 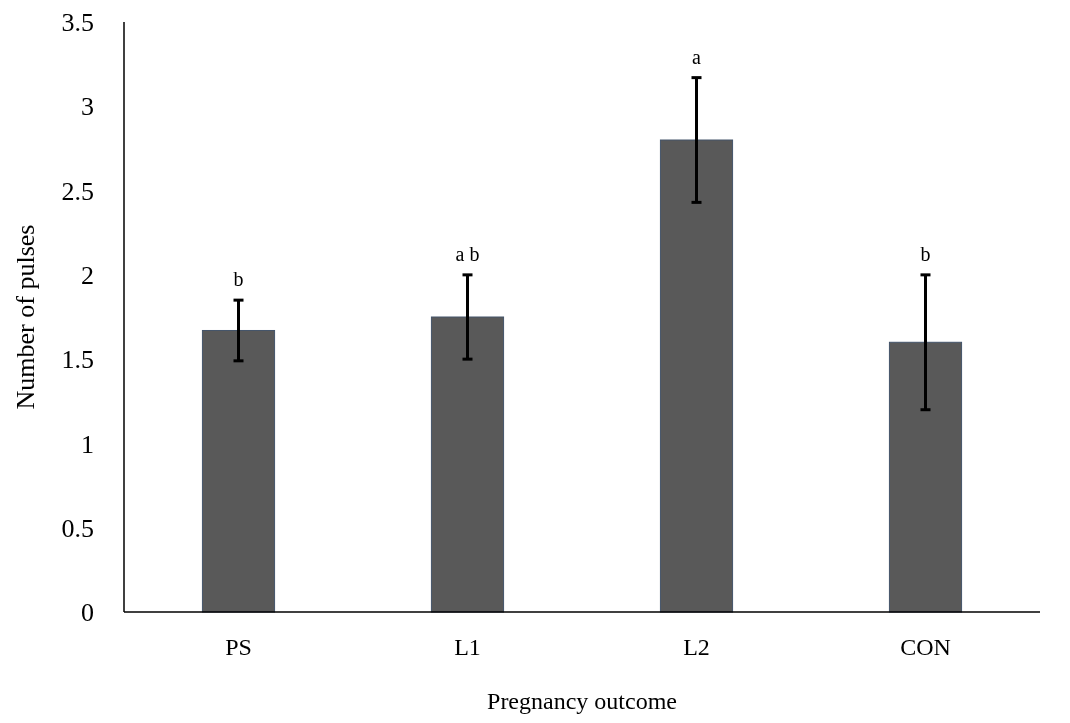 What do you see at coordinates (87, 107) in the screenshot?
I see `y-tick-label: 3` at bounding box center [87, 107].